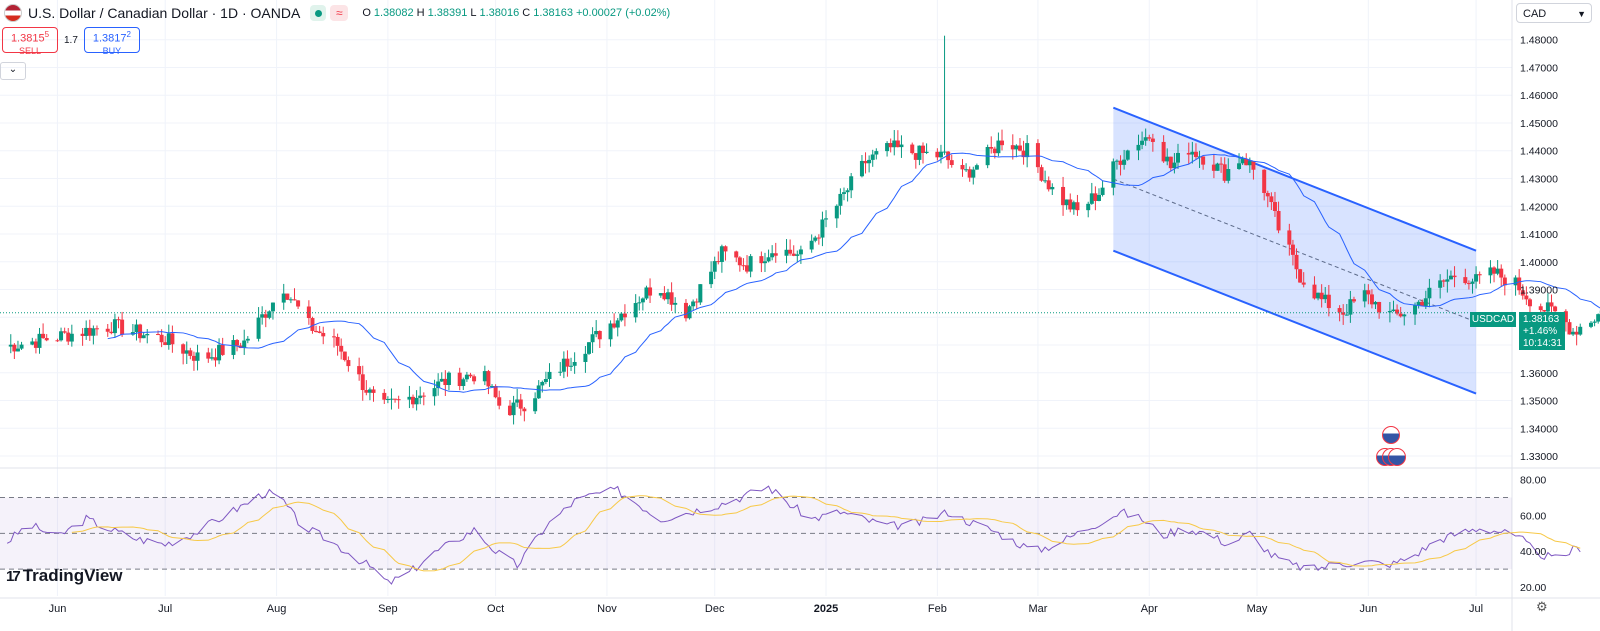  What do you see at coordinates (937, 609) in the screenshot?
I see `time-tick-label: Feb` at bounding box center [937, 609].